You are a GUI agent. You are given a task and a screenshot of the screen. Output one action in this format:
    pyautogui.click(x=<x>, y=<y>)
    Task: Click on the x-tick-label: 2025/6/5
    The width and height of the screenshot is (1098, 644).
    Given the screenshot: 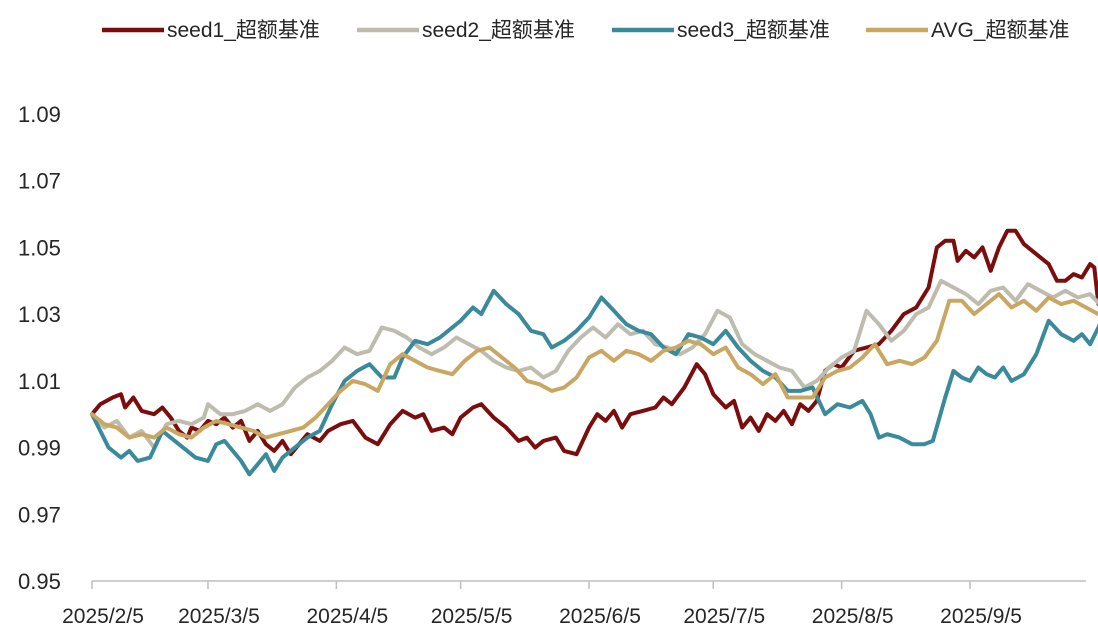 What is the action you would take?
    pyautogui.click(x=600, y=616)
    